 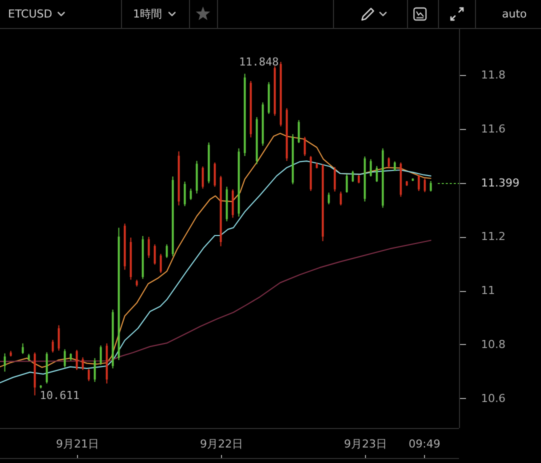 What do you see at coordinates (365, 444) in the screenshot?
I see `x-tick-label: 9月23日` at bounding box center [365, 444].